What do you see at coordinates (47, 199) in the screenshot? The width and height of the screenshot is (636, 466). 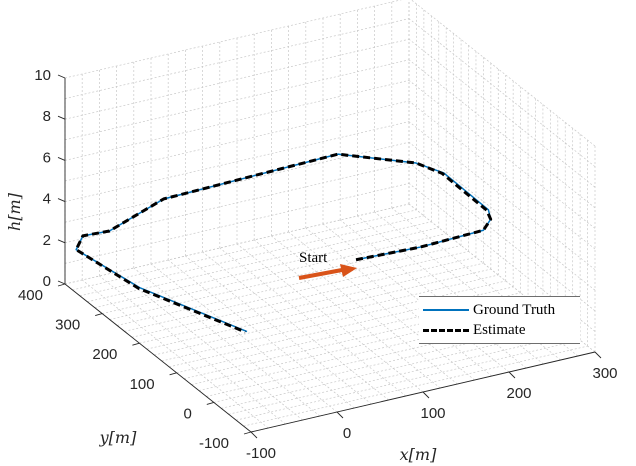 I see `svg-text: 4` at bounding box center [47, 199].